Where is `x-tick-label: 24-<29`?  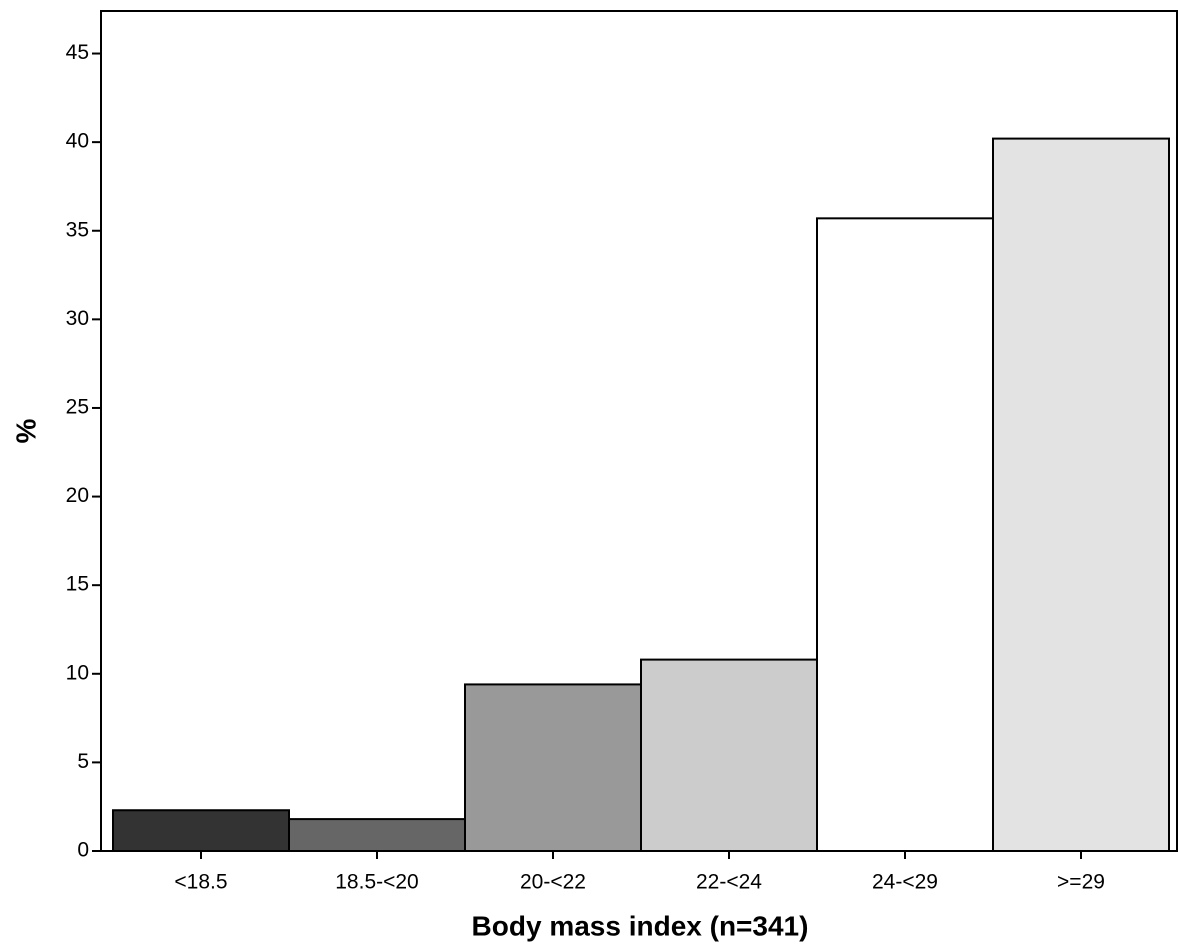
x-tick-label: 24-<29 is located at coordinates (905, 882).